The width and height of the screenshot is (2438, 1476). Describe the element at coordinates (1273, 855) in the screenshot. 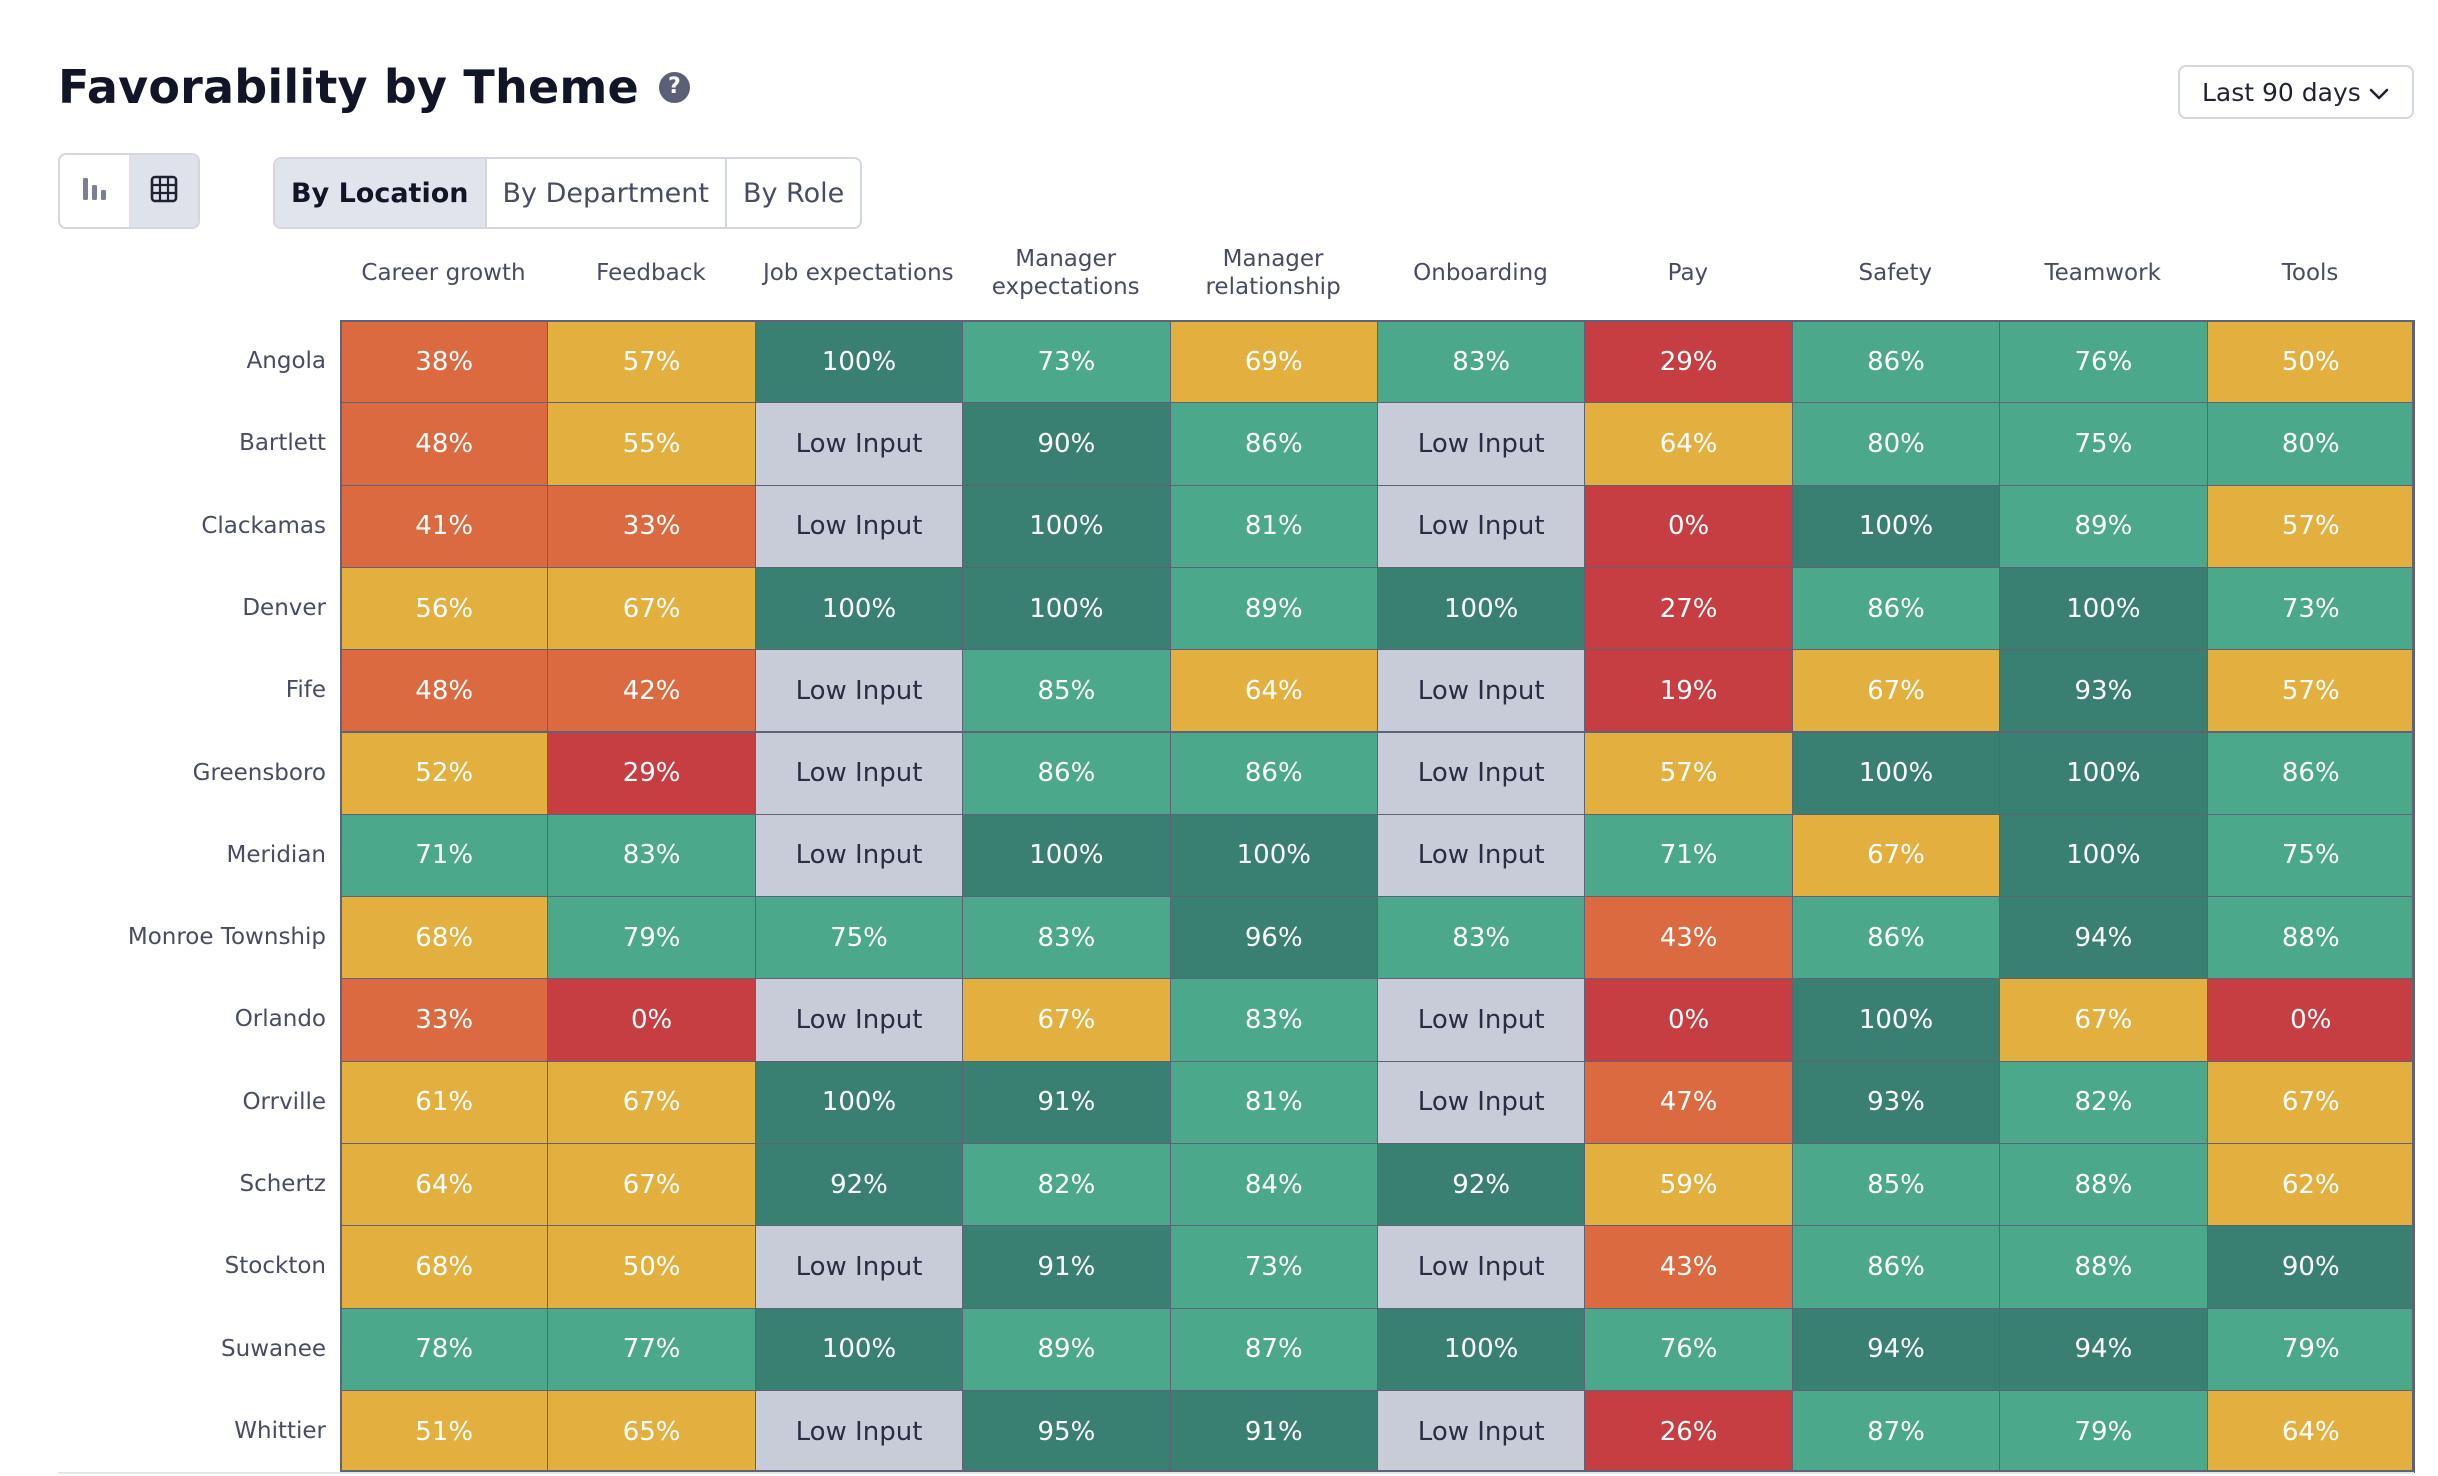

I see `heatmap-cell-meridian-manager-relationship: 100%` at that location.